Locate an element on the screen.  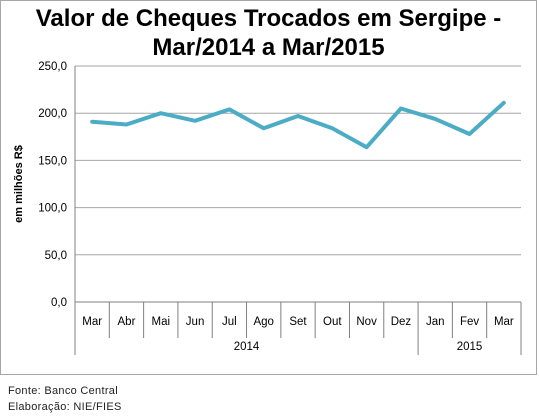
y-tick-label: 150,0 is located at coordinates (52, 161).